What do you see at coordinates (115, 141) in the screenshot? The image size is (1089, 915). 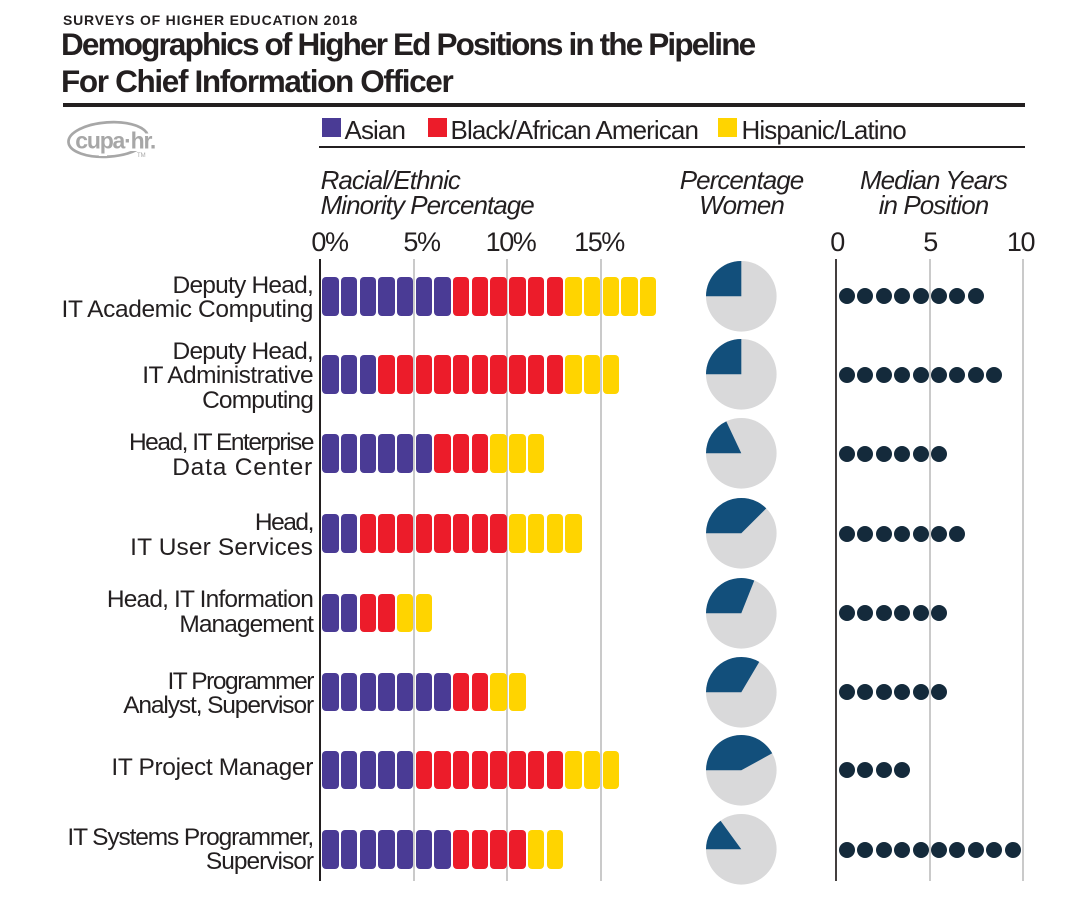 I see `svg-text: cupa·hr.` at bounding box center [115, 141].